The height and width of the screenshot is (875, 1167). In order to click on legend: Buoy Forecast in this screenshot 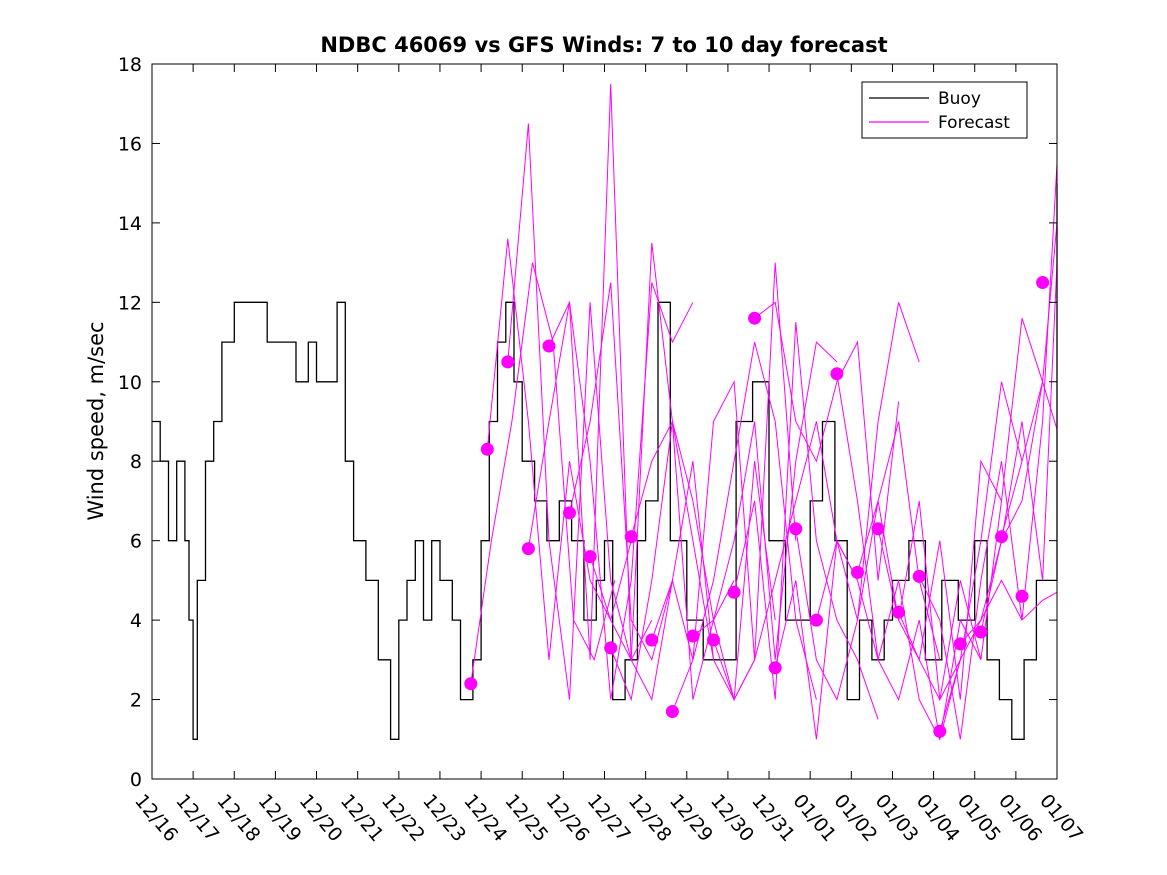, I will do `click(944, 110)`.